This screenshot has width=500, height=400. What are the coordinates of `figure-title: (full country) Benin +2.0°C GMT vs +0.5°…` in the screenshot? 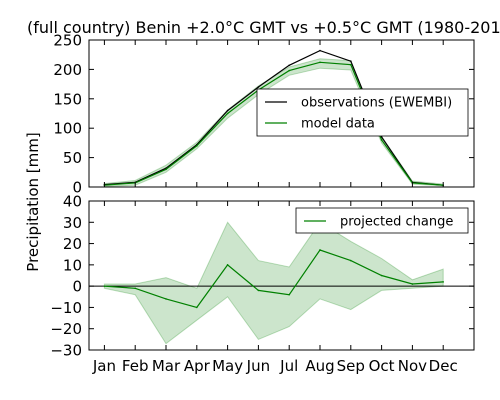 It's located at (263, 27).